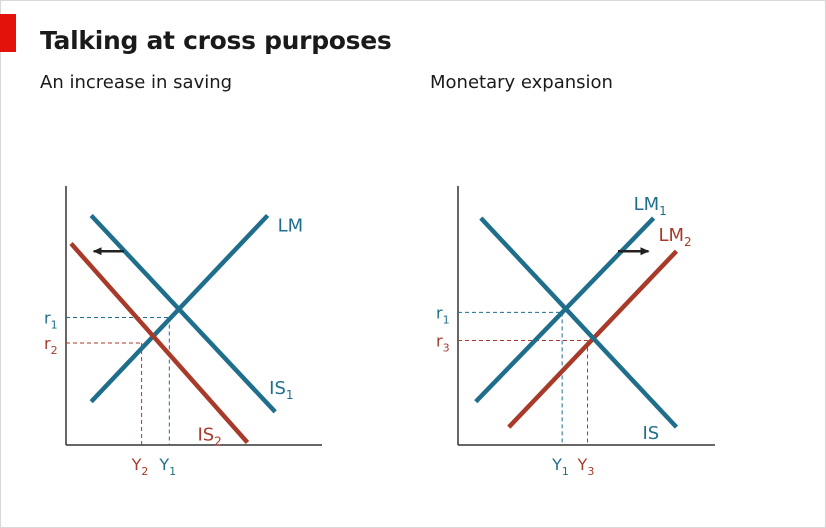 This screenshot has height=528, width=826. What do you see at coordinates (565, 471) in the screenshot?
I see `chart2-tick-label-Y1-sub: 1` at bounding box center [565, 471].